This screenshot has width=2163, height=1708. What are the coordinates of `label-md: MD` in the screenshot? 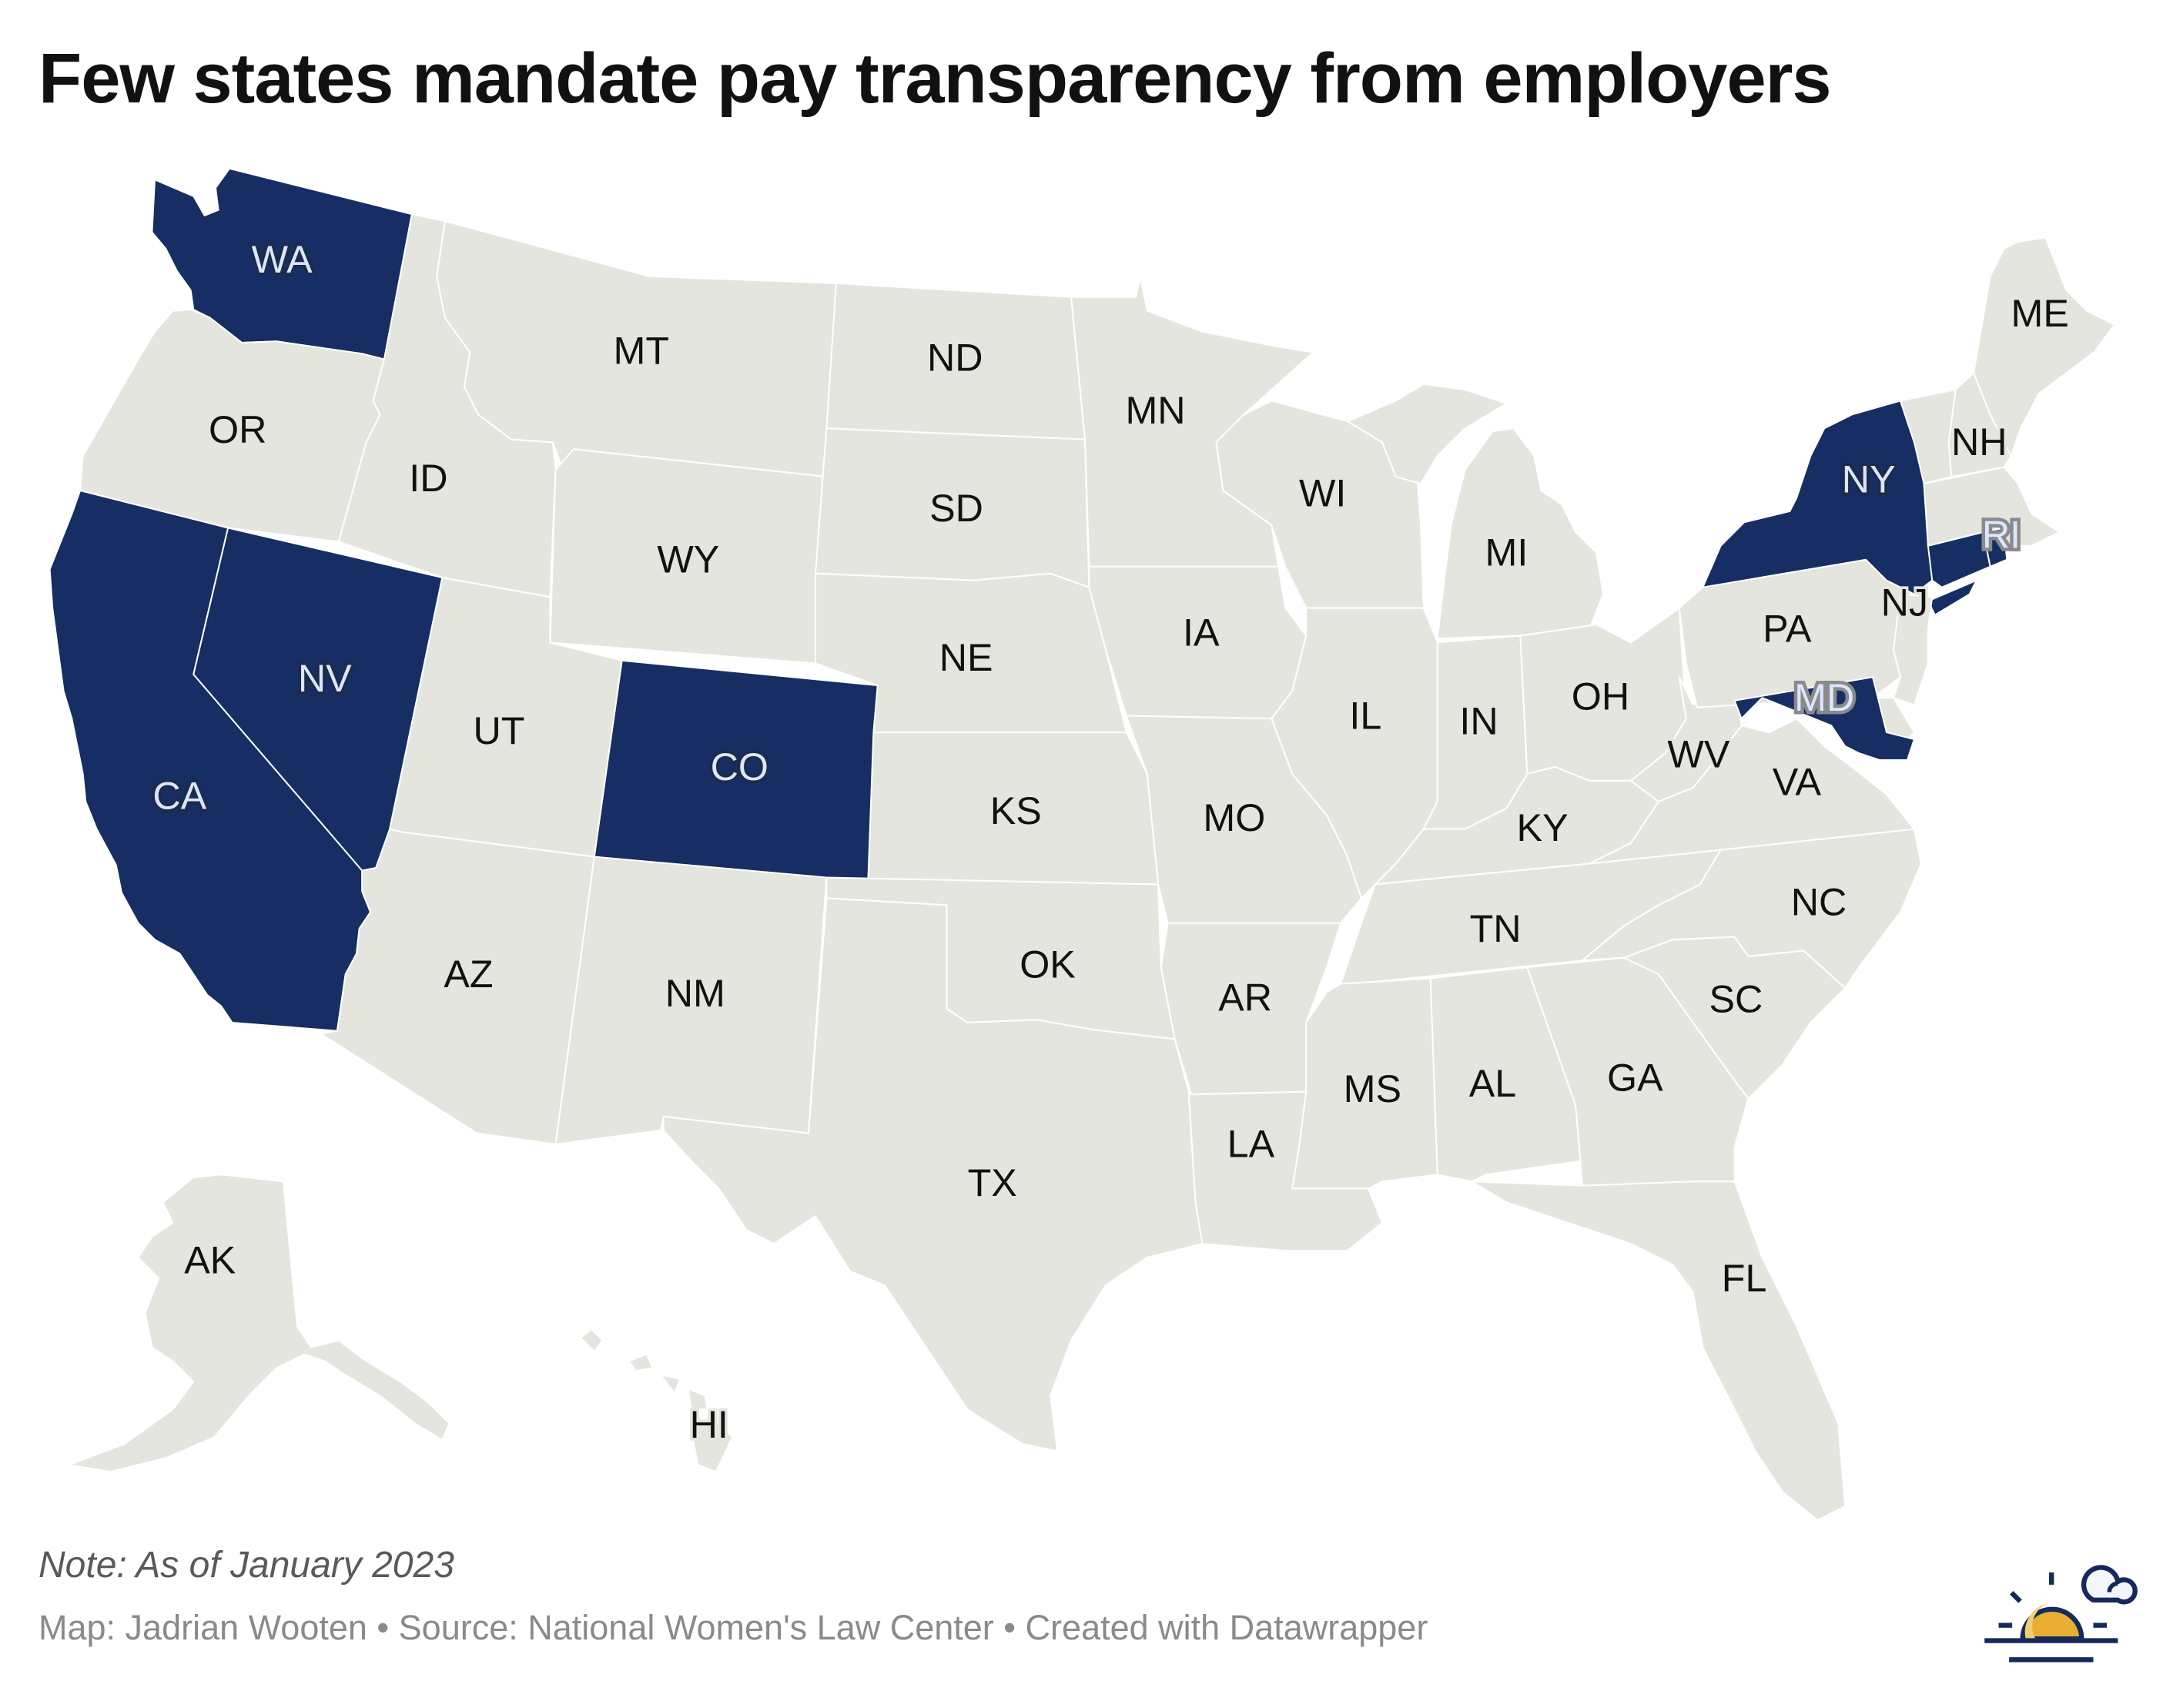 It's located at (1824, 697).